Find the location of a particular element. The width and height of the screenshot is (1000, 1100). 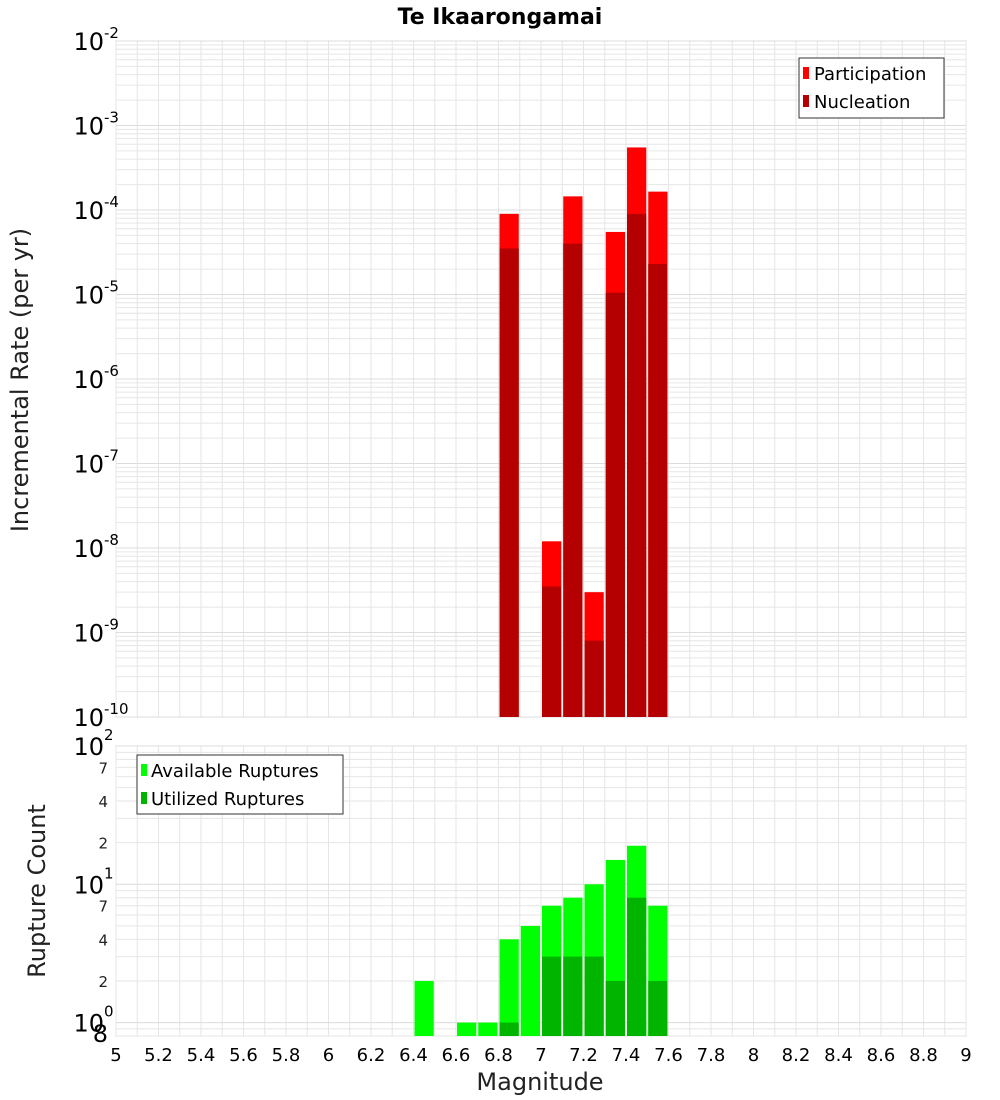

rate-legend: Participation Nucleation is located at coordinates (871, 88).